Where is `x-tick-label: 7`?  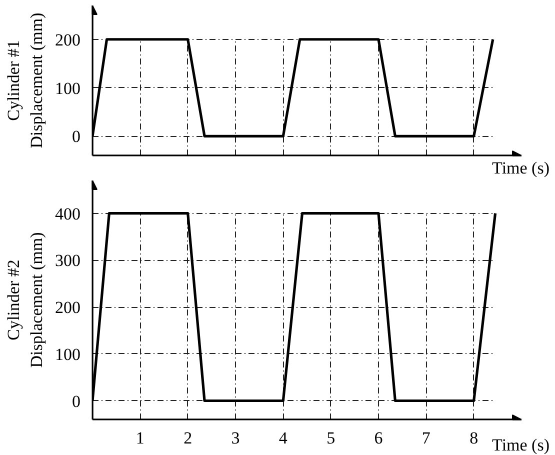 x-tick-label: 7 is located at coordinates (426, 438).